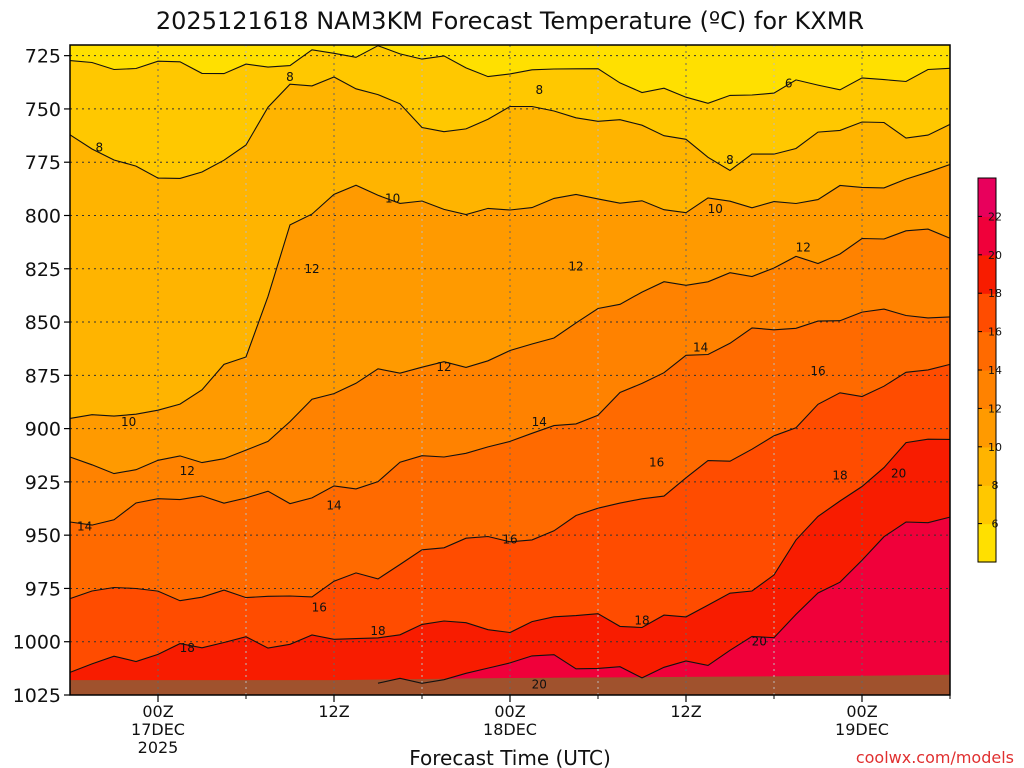  Describe the element at coordinates (995, 332) in the screenshot. I see `colorbar-tick-label: 16` at that location.